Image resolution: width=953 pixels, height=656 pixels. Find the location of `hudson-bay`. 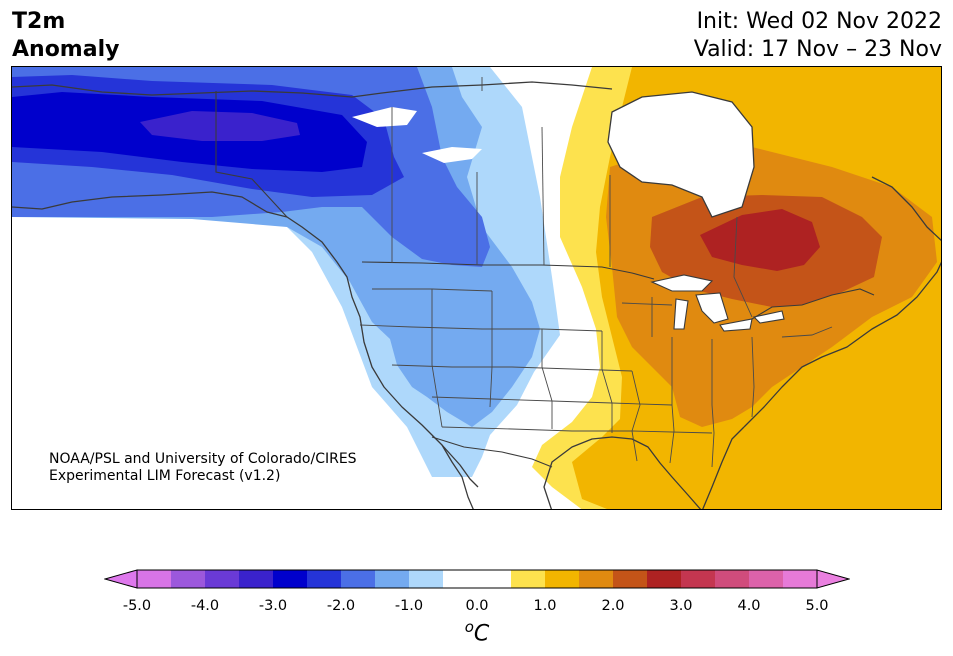

hudson-bay is located at coordinates (681, 154).